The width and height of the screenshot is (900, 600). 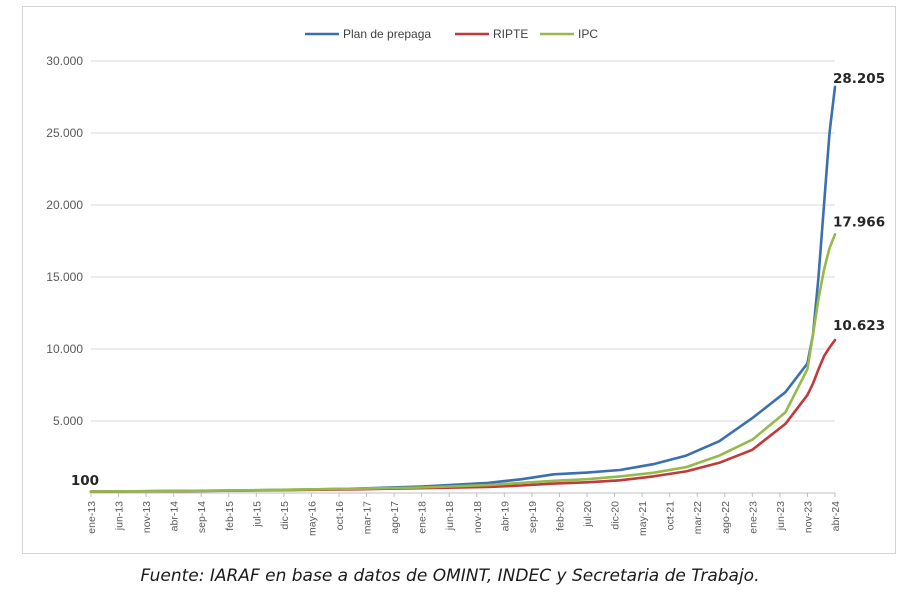 What do you see at coordinates (64, 133) in the screenshot?
I see `y-tick-label: 25.000` at bounding box center [64, 133].